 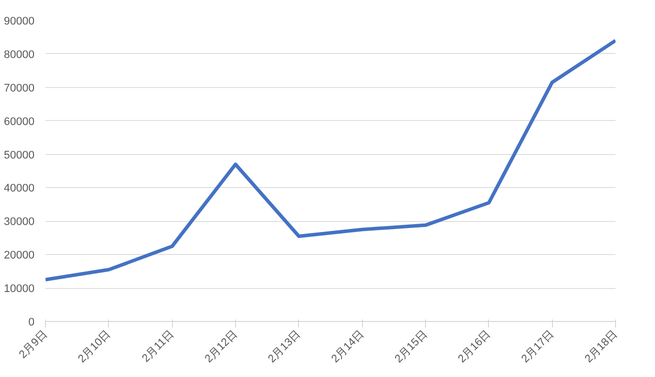 I want to click on x-tick-label: 2月18日, so click(x=601, y=347).